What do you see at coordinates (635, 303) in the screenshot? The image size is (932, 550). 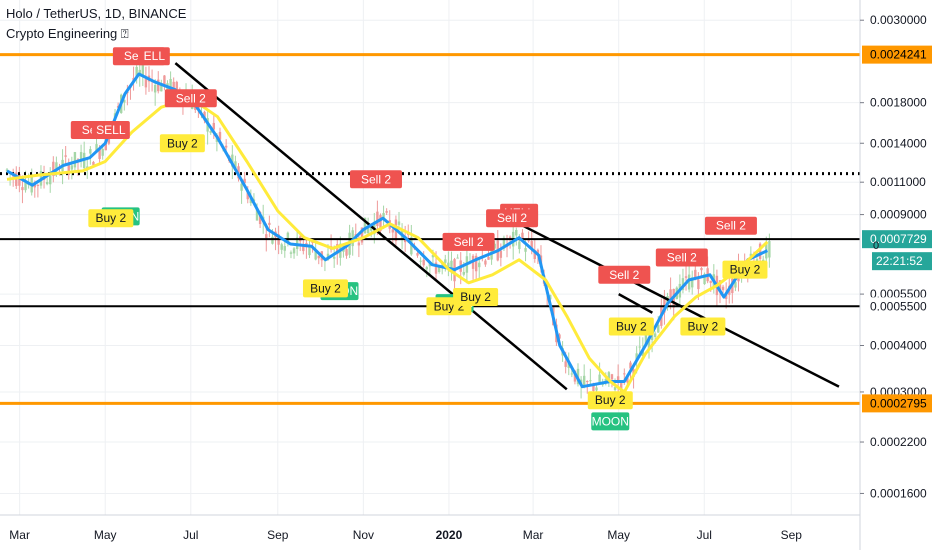 I see `trendline` at bounding box center [635, 303].